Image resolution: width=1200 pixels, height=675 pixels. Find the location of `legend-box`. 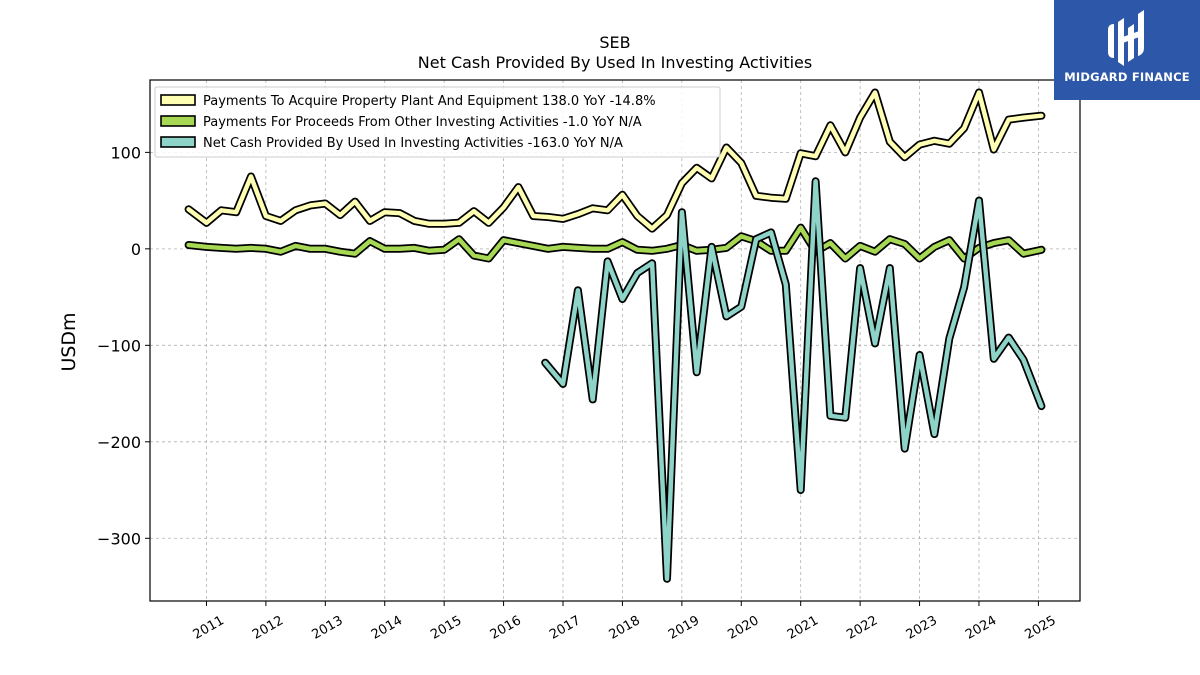

legend-box is located at coordinates (437, 122).